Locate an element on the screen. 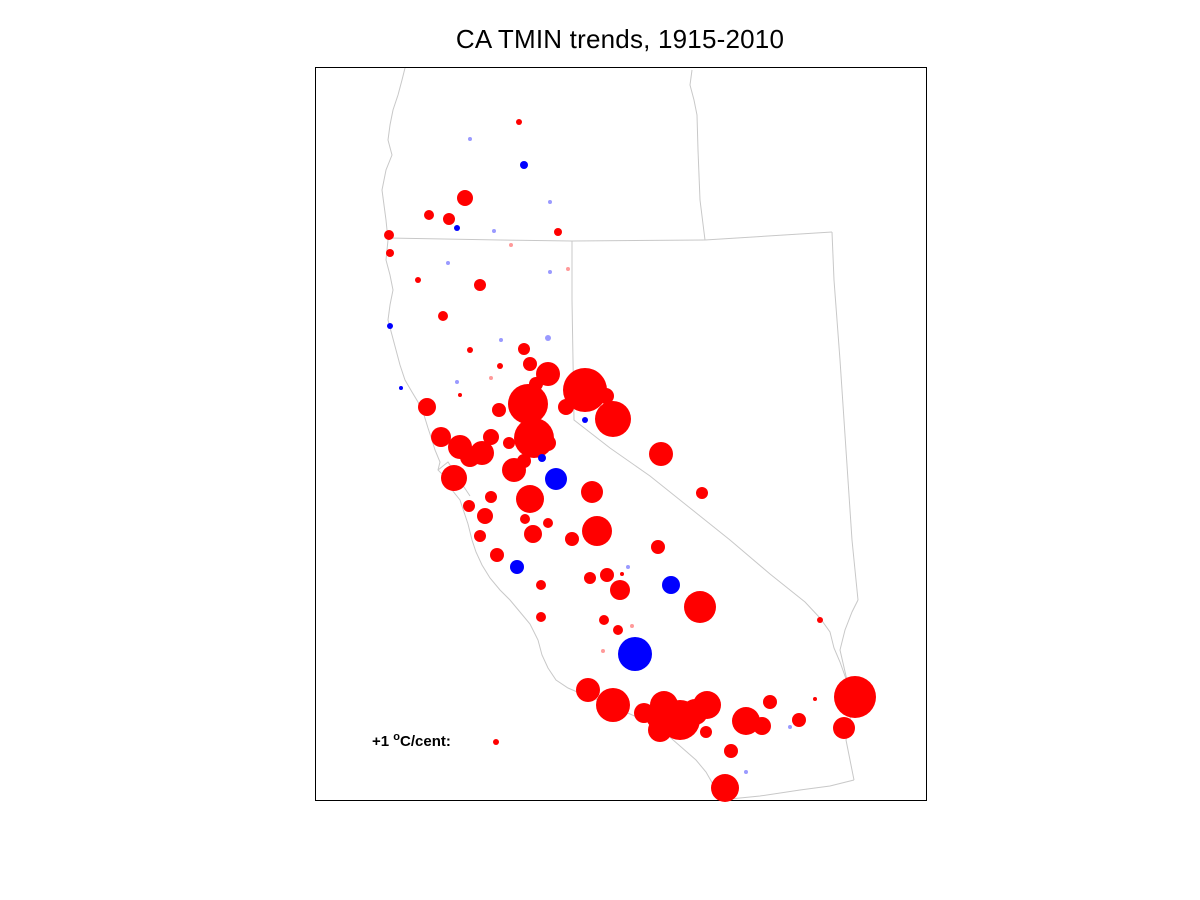 This screenshot has height=900, width=1200. legend-degree-symbol: o is located at coordinates (397, 737).